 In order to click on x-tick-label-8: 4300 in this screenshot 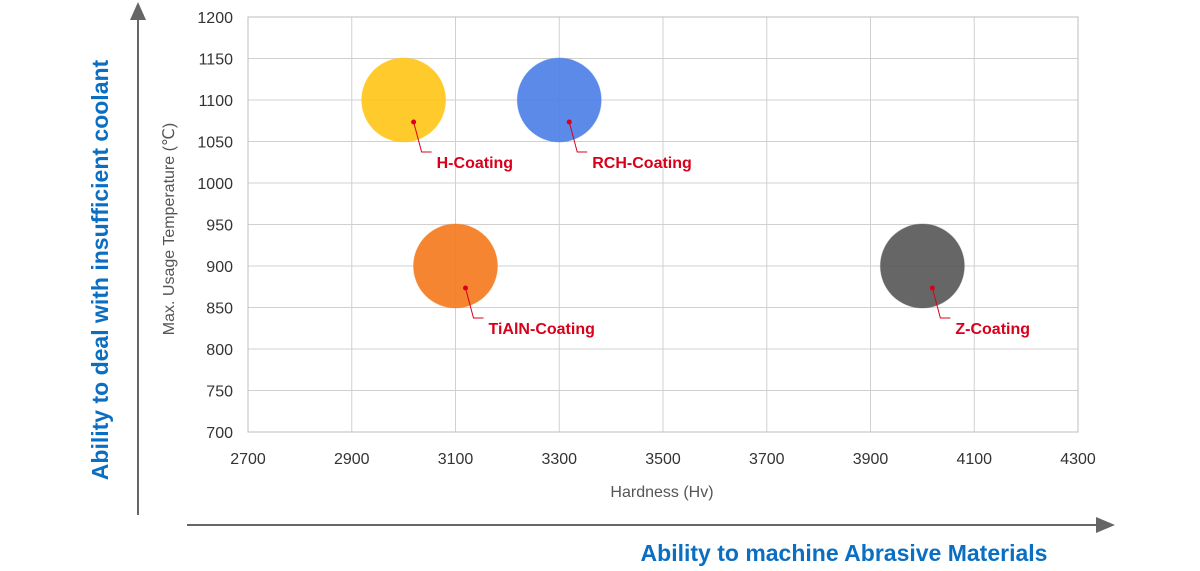, I will do `click(1078, 459)`.